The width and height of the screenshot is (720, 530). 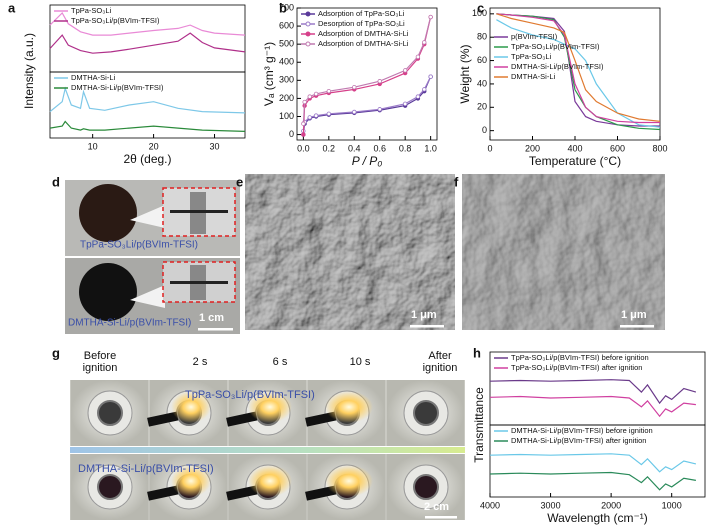 I want to click on x-tick-label: 0, so click(x=489, y=148).